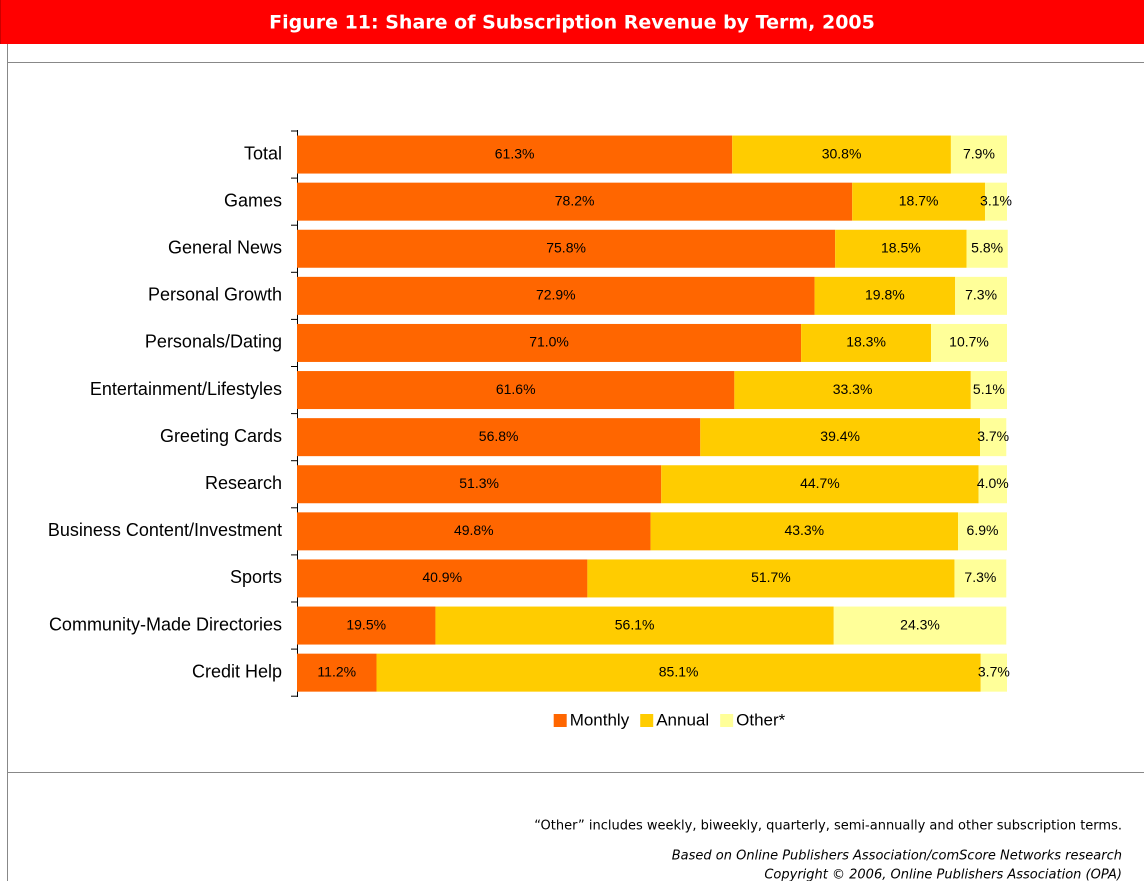 The height and width of the screenshot is (881, 1144). I want to click on value-label: 61.3%, so click(515, 153).